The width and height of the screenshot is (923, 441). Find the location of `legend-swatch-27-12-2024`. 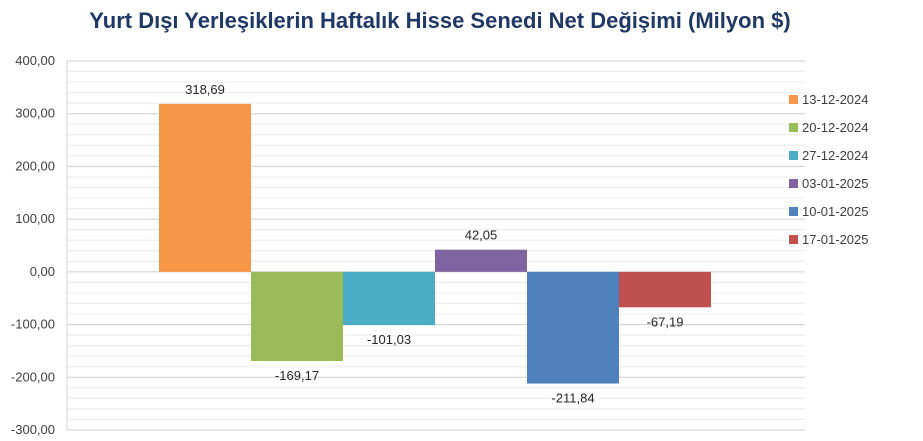

legend-swatch-27-12-2024 is located at coordinates (793, 155).